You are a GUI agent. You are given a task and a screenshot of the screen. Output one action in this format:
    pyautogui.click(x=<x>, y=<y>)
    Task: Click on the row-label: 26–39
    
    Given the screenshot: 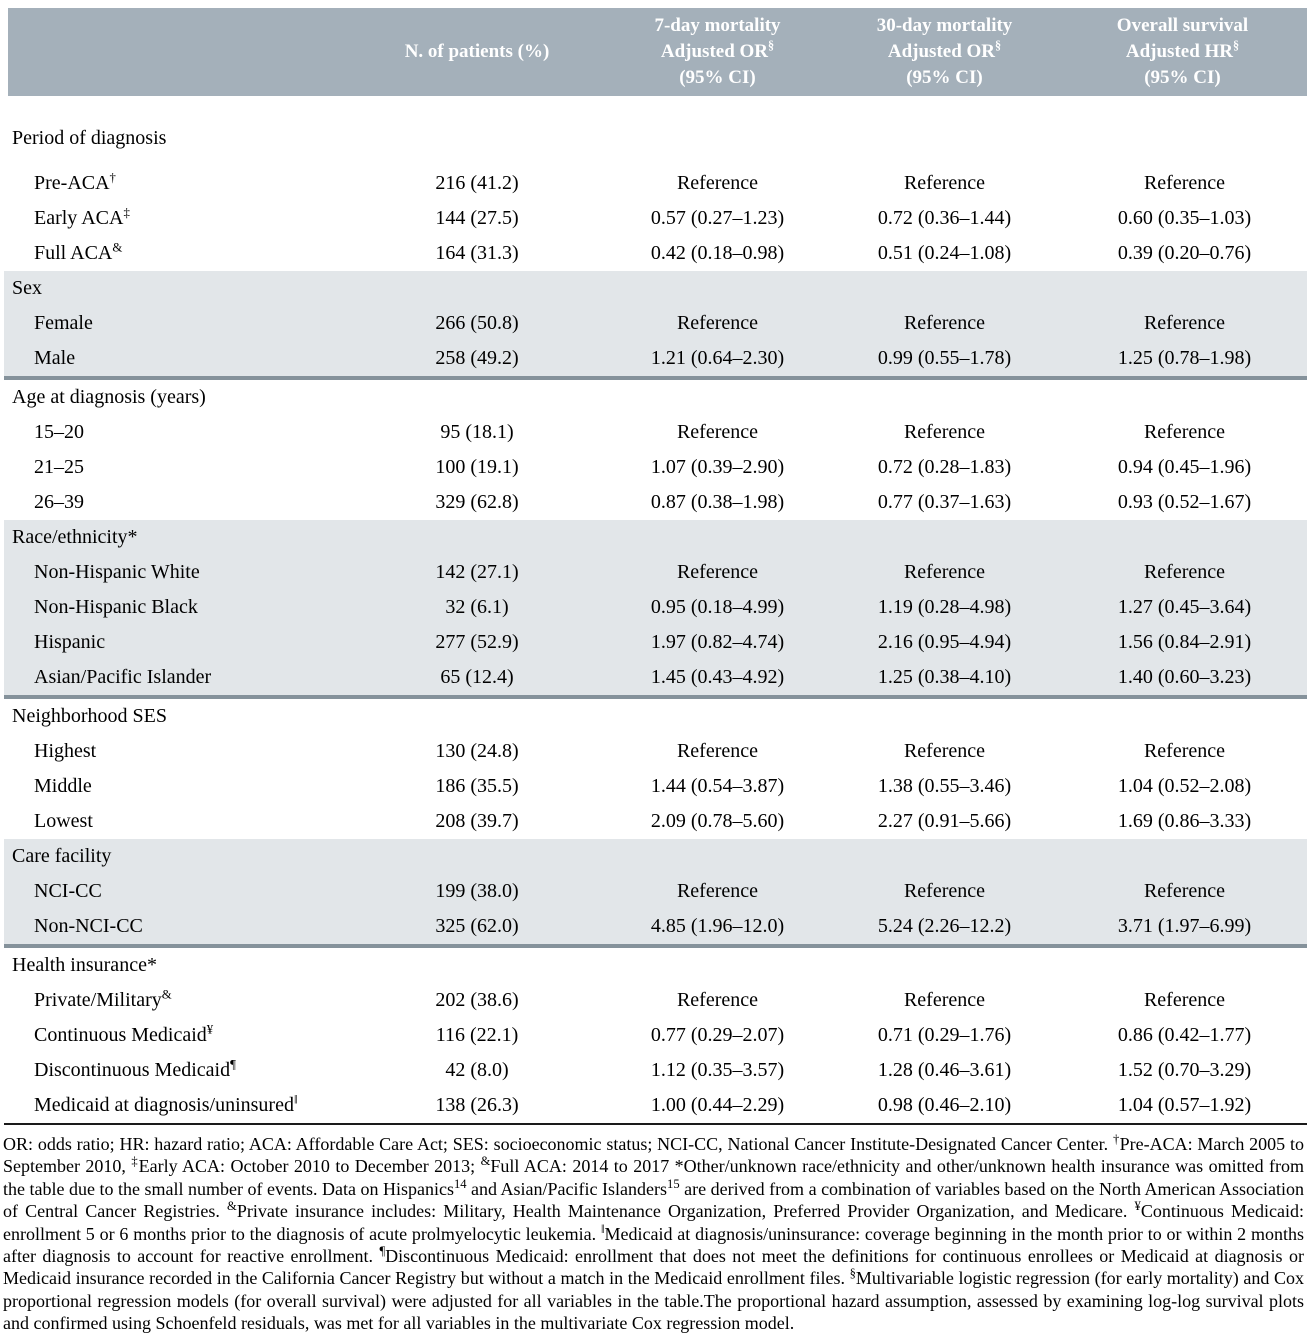 What is the action you would take?
    pyautogui.click(x=177, y=502)
    